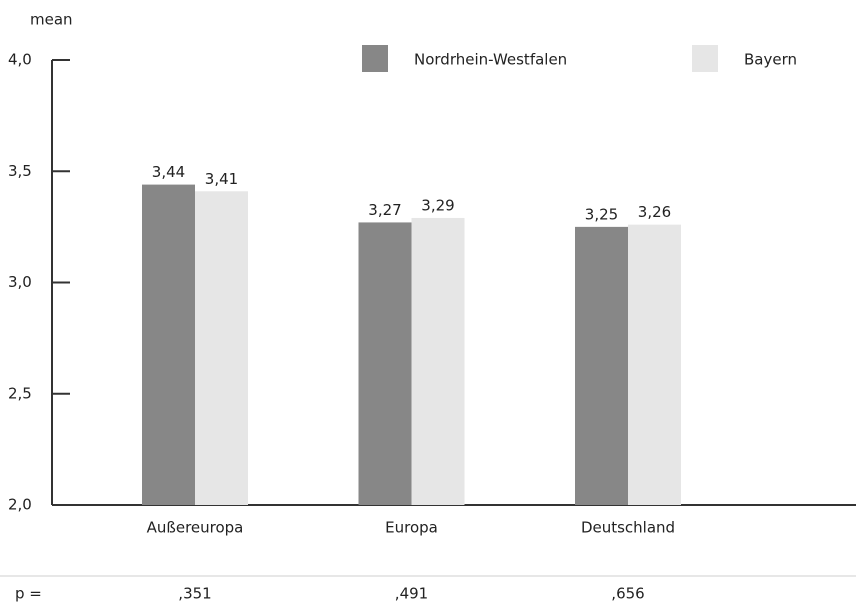  What do you see at coordinates (20, 393) in the screenshot?
I see `y-tick-label: 2,5` at bounding box center [20, 393].